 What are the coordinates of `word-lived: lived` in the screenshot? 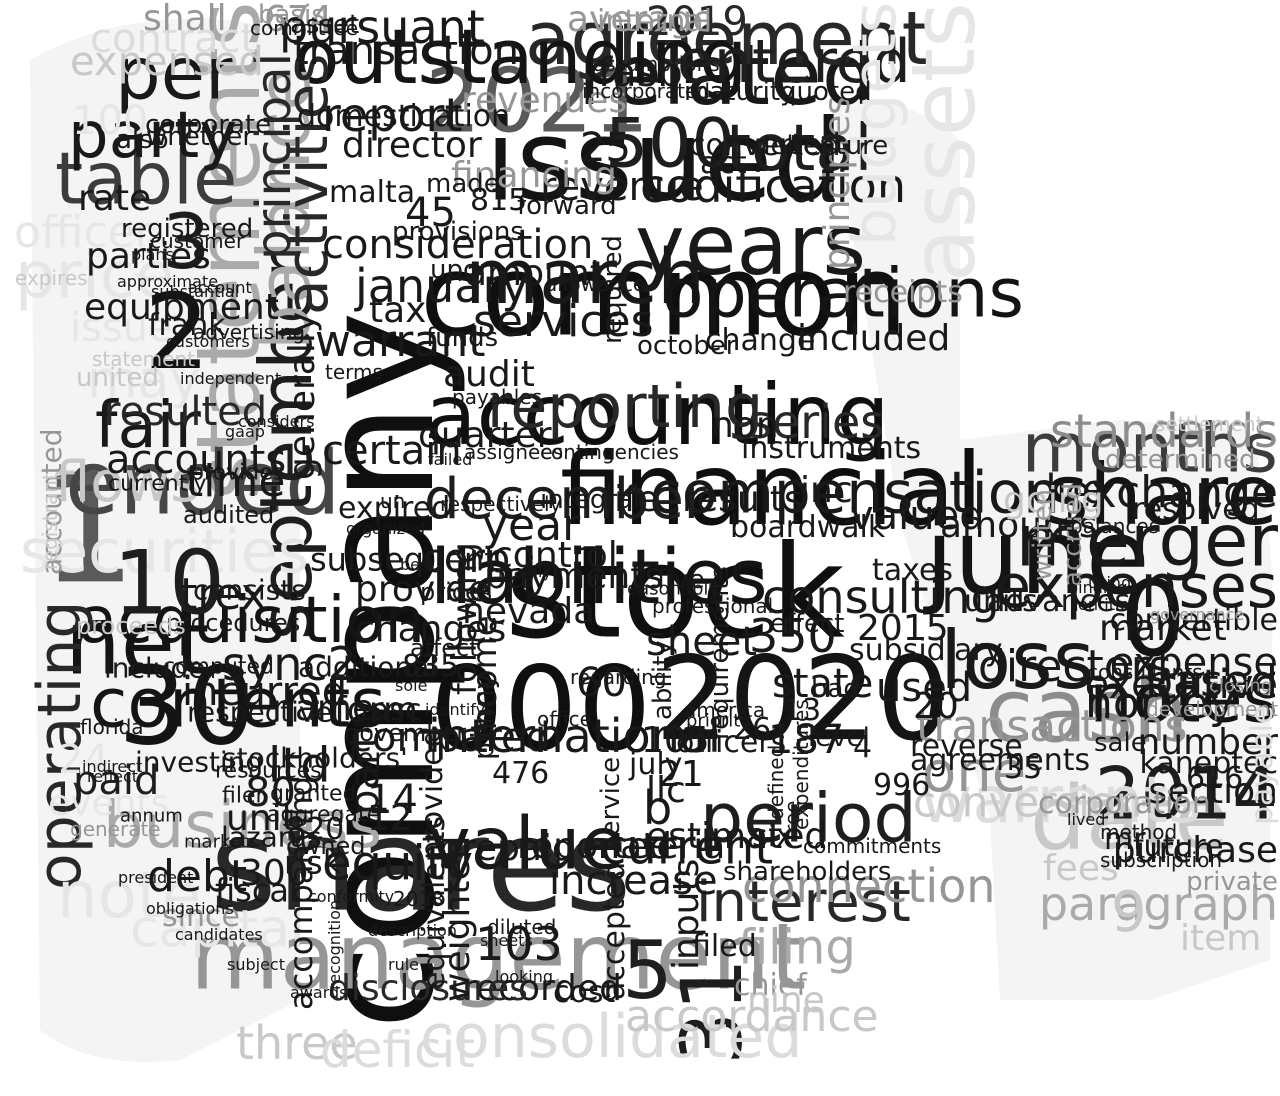 It's located at (1086, 820).